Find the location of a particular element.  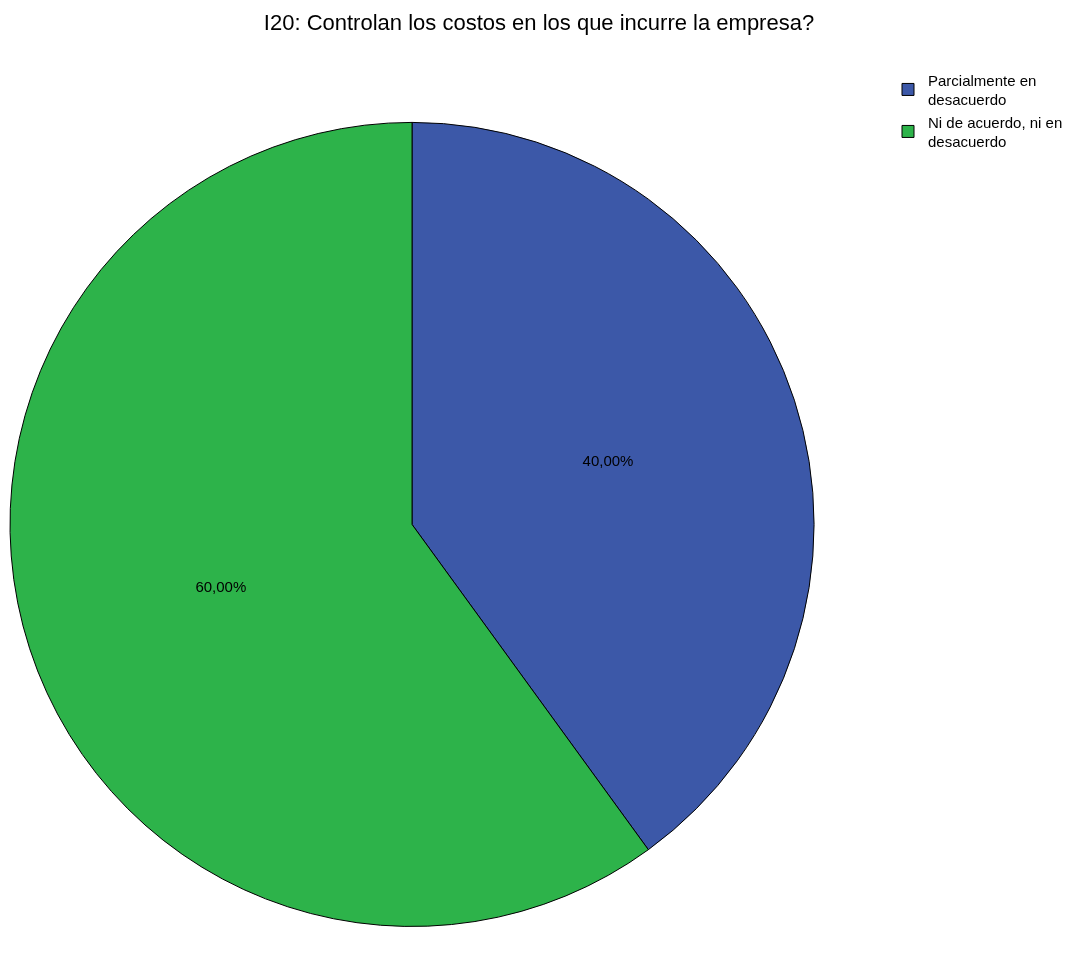

chart-title: I20: Controlan los costos en los que incurre la empresa? is located at coordinates (539, 22).